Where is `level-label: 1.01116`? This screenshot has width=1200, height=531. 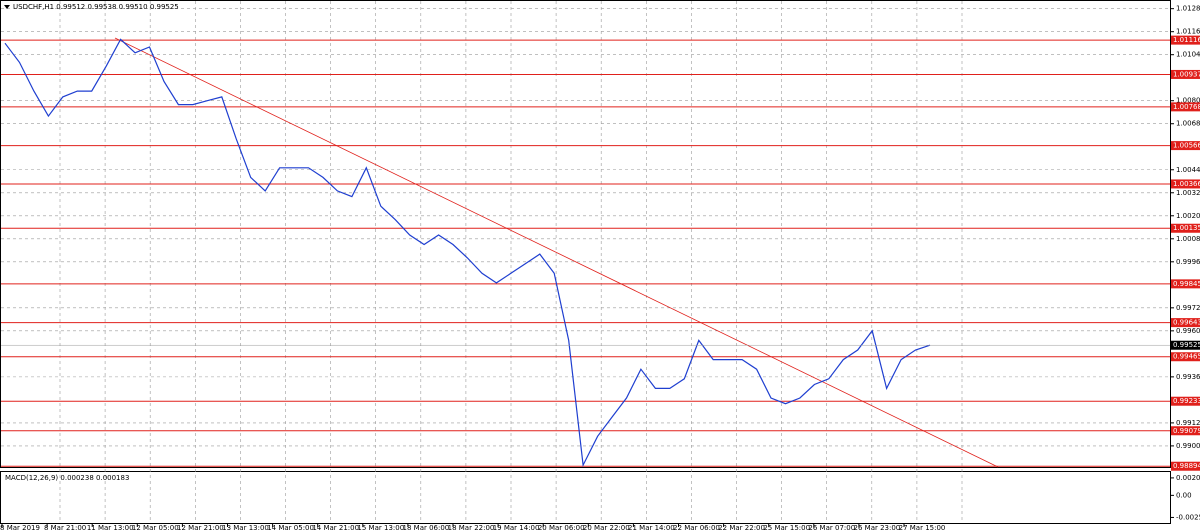
level-label: 1.01116 is located at coordinates (1186, 40).